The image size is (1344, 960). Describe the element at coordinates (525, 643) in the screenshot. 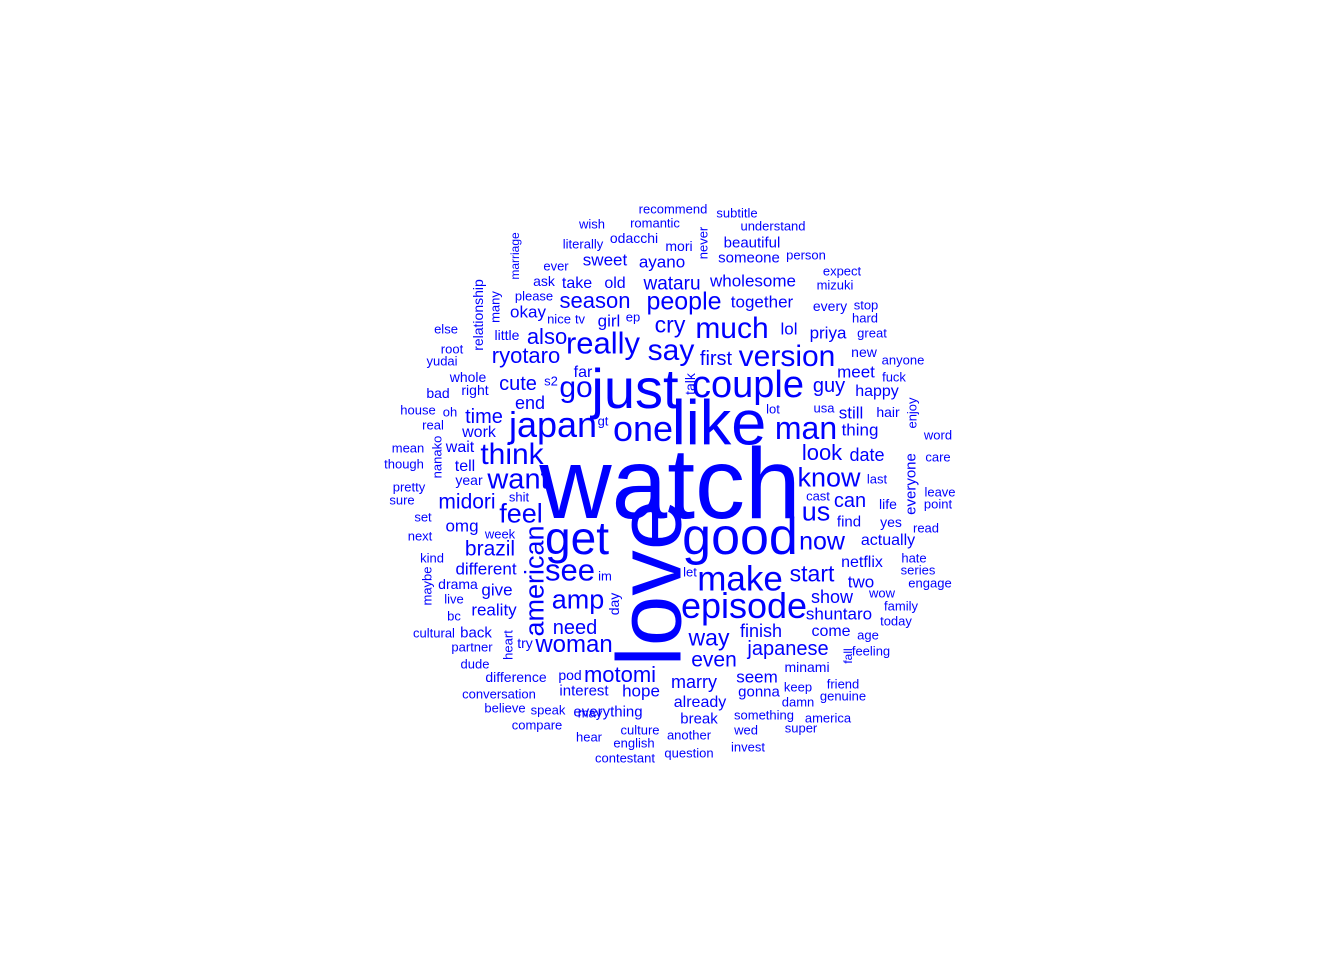

I see `word-try: try` at that location.